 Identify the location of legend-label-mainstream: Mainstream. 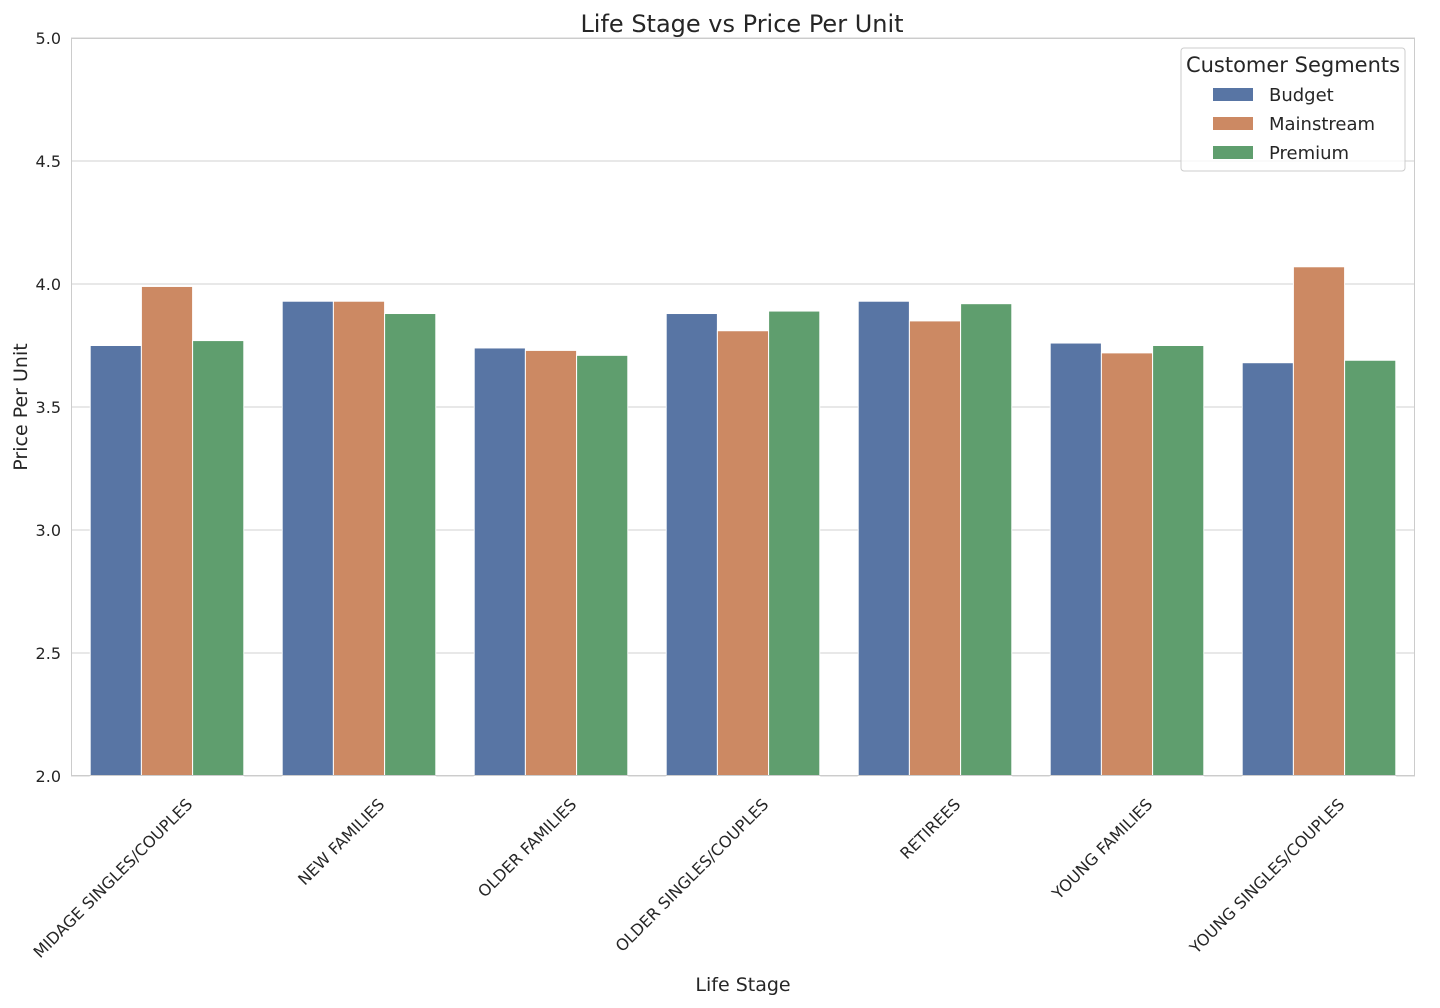
(1322, 124).